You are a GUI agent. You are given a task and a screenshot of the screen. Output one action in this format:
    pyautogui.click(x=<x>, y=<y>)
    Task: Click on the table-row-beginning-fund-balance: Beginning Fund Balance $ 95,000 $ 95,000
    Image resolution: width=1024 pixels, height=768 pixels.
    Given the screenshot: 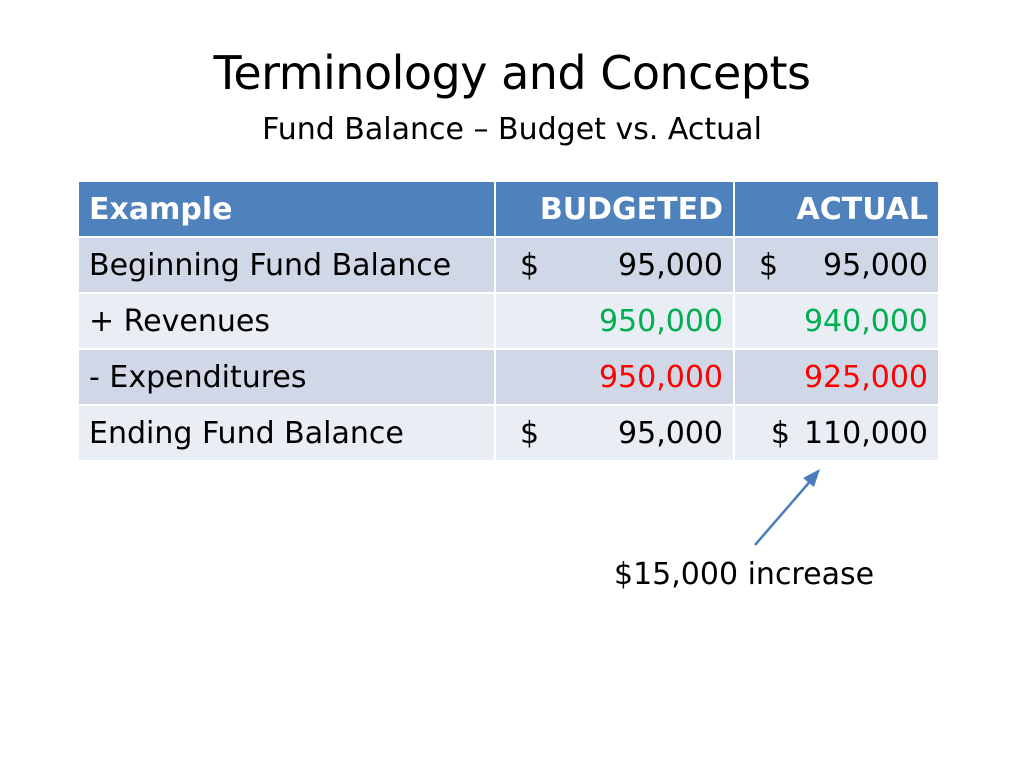 What is the action you would take?
    pyautogui.click(x=508, y=265)
    